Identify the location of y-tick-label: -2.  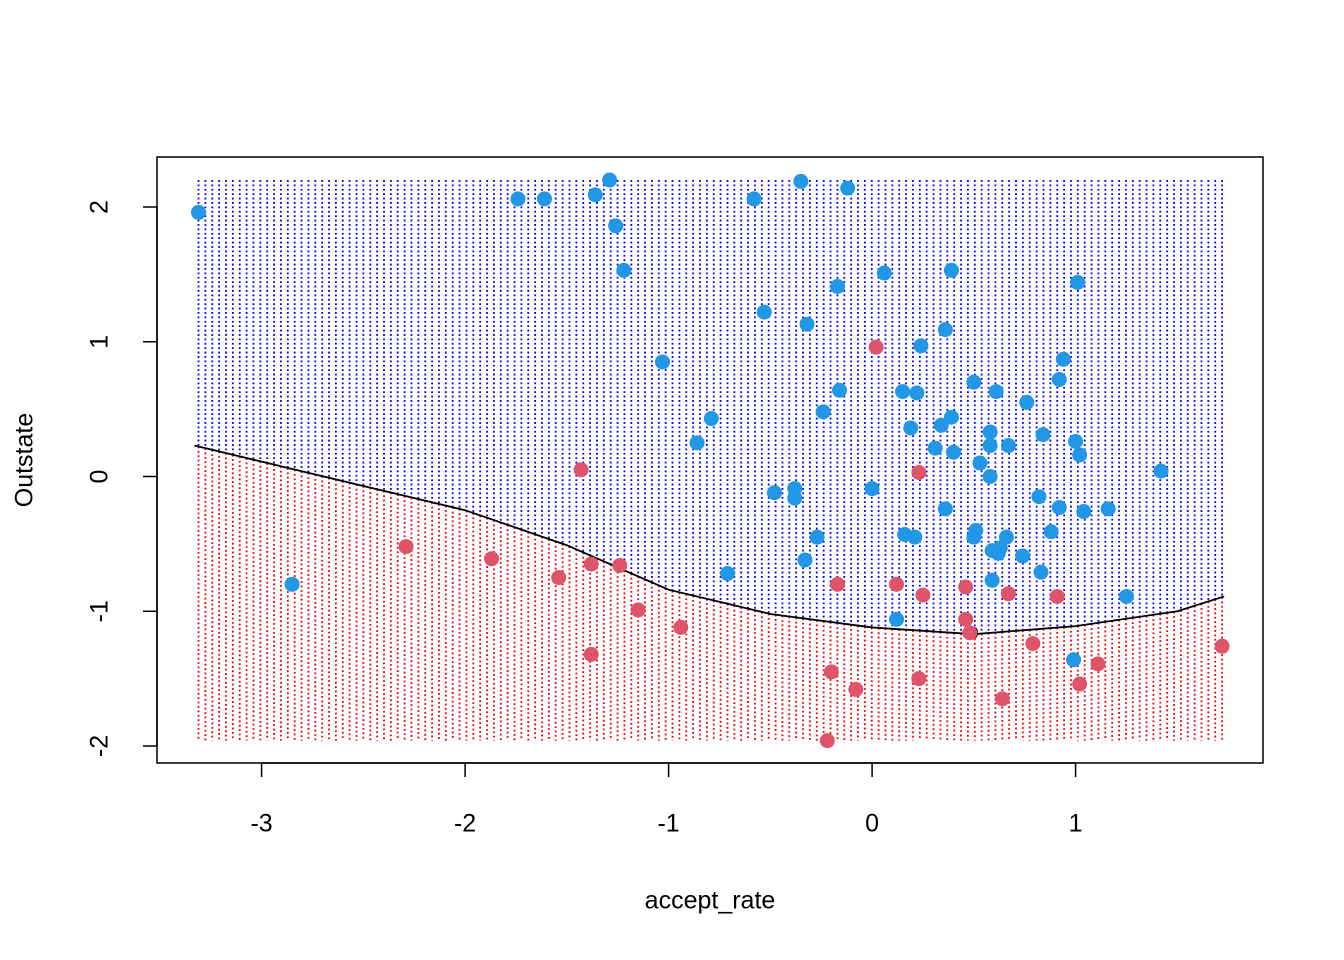
(100, 746).